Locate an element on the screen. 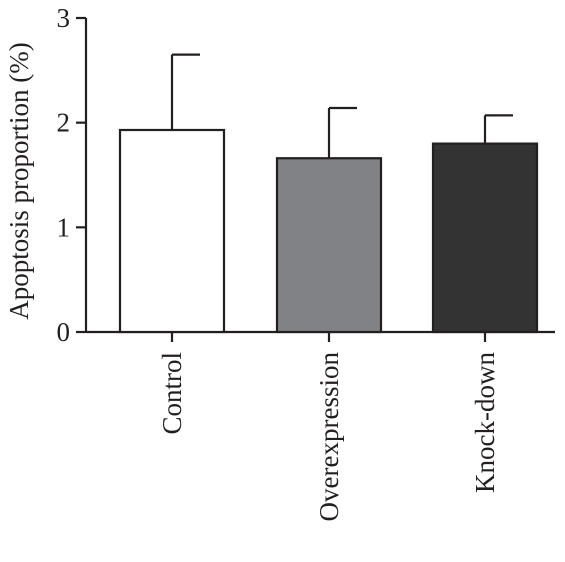 This screenshot has height=562, width=565. x-tick-label: Overexpression is located at coordinates (329, 437).